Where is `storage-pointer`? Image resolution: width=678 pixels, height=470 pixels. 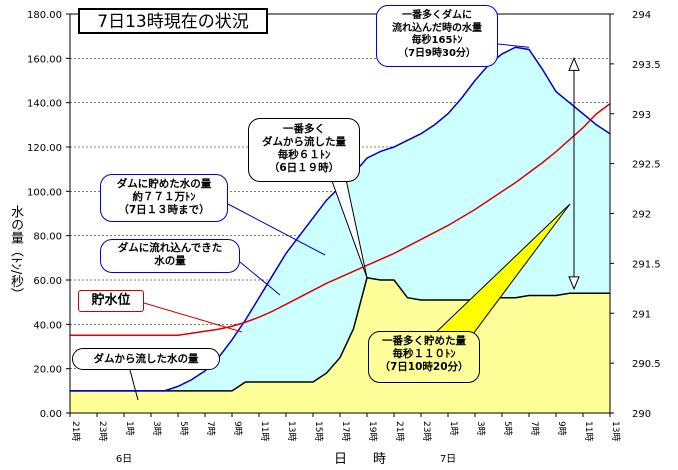 storage-pointer is located at coordinates (276, 229).